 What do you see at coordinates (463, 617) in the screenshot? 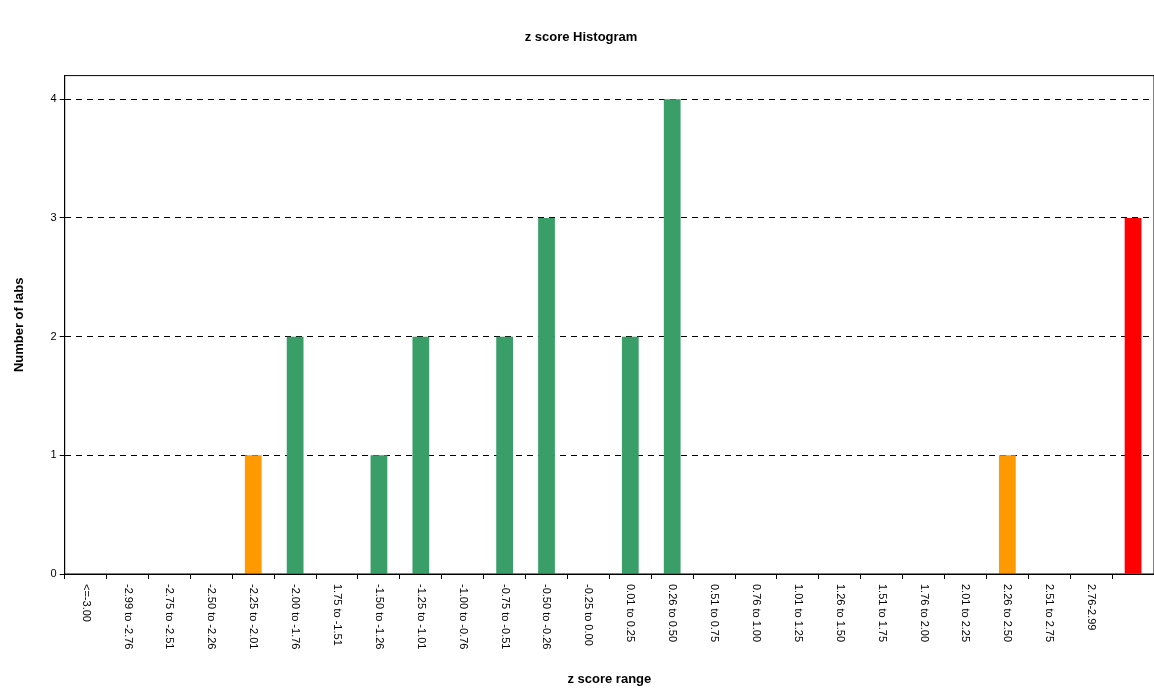
I see `x-tick-label: -1.00 to -0.76` at bounding box center [463, 617].